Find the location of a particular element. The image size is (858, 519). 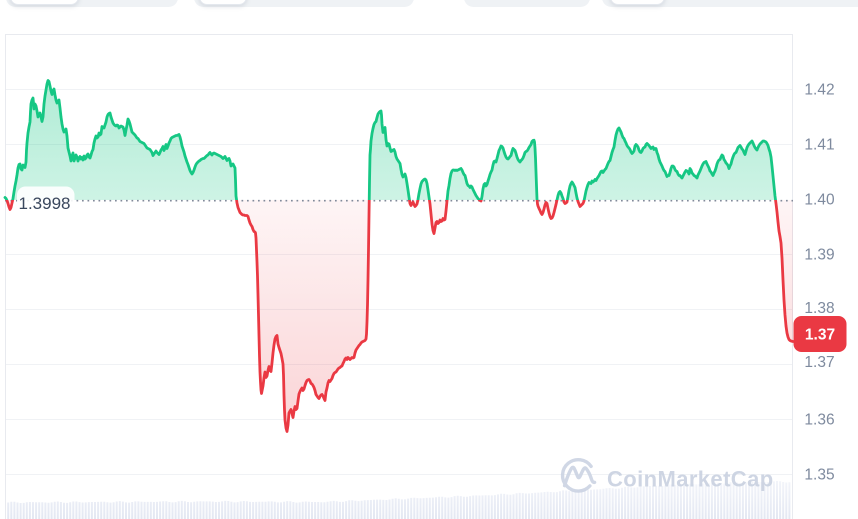

svg-text: 1.35 is located at coordinates (819, 475).